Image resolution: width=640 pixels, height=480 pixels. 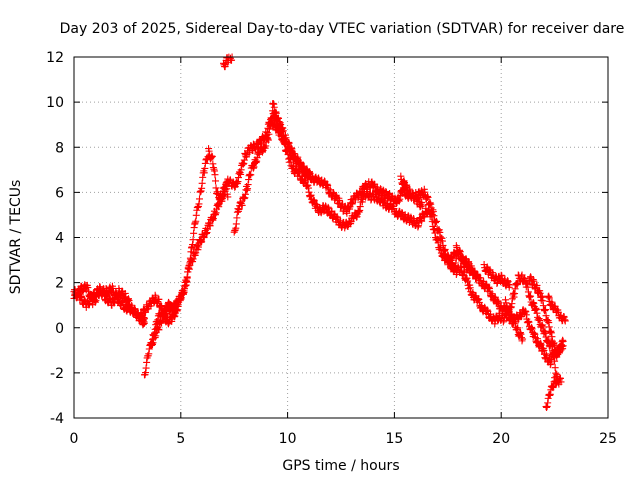 I want to click on x-tick-label: 0, so click(x=74, y=439).